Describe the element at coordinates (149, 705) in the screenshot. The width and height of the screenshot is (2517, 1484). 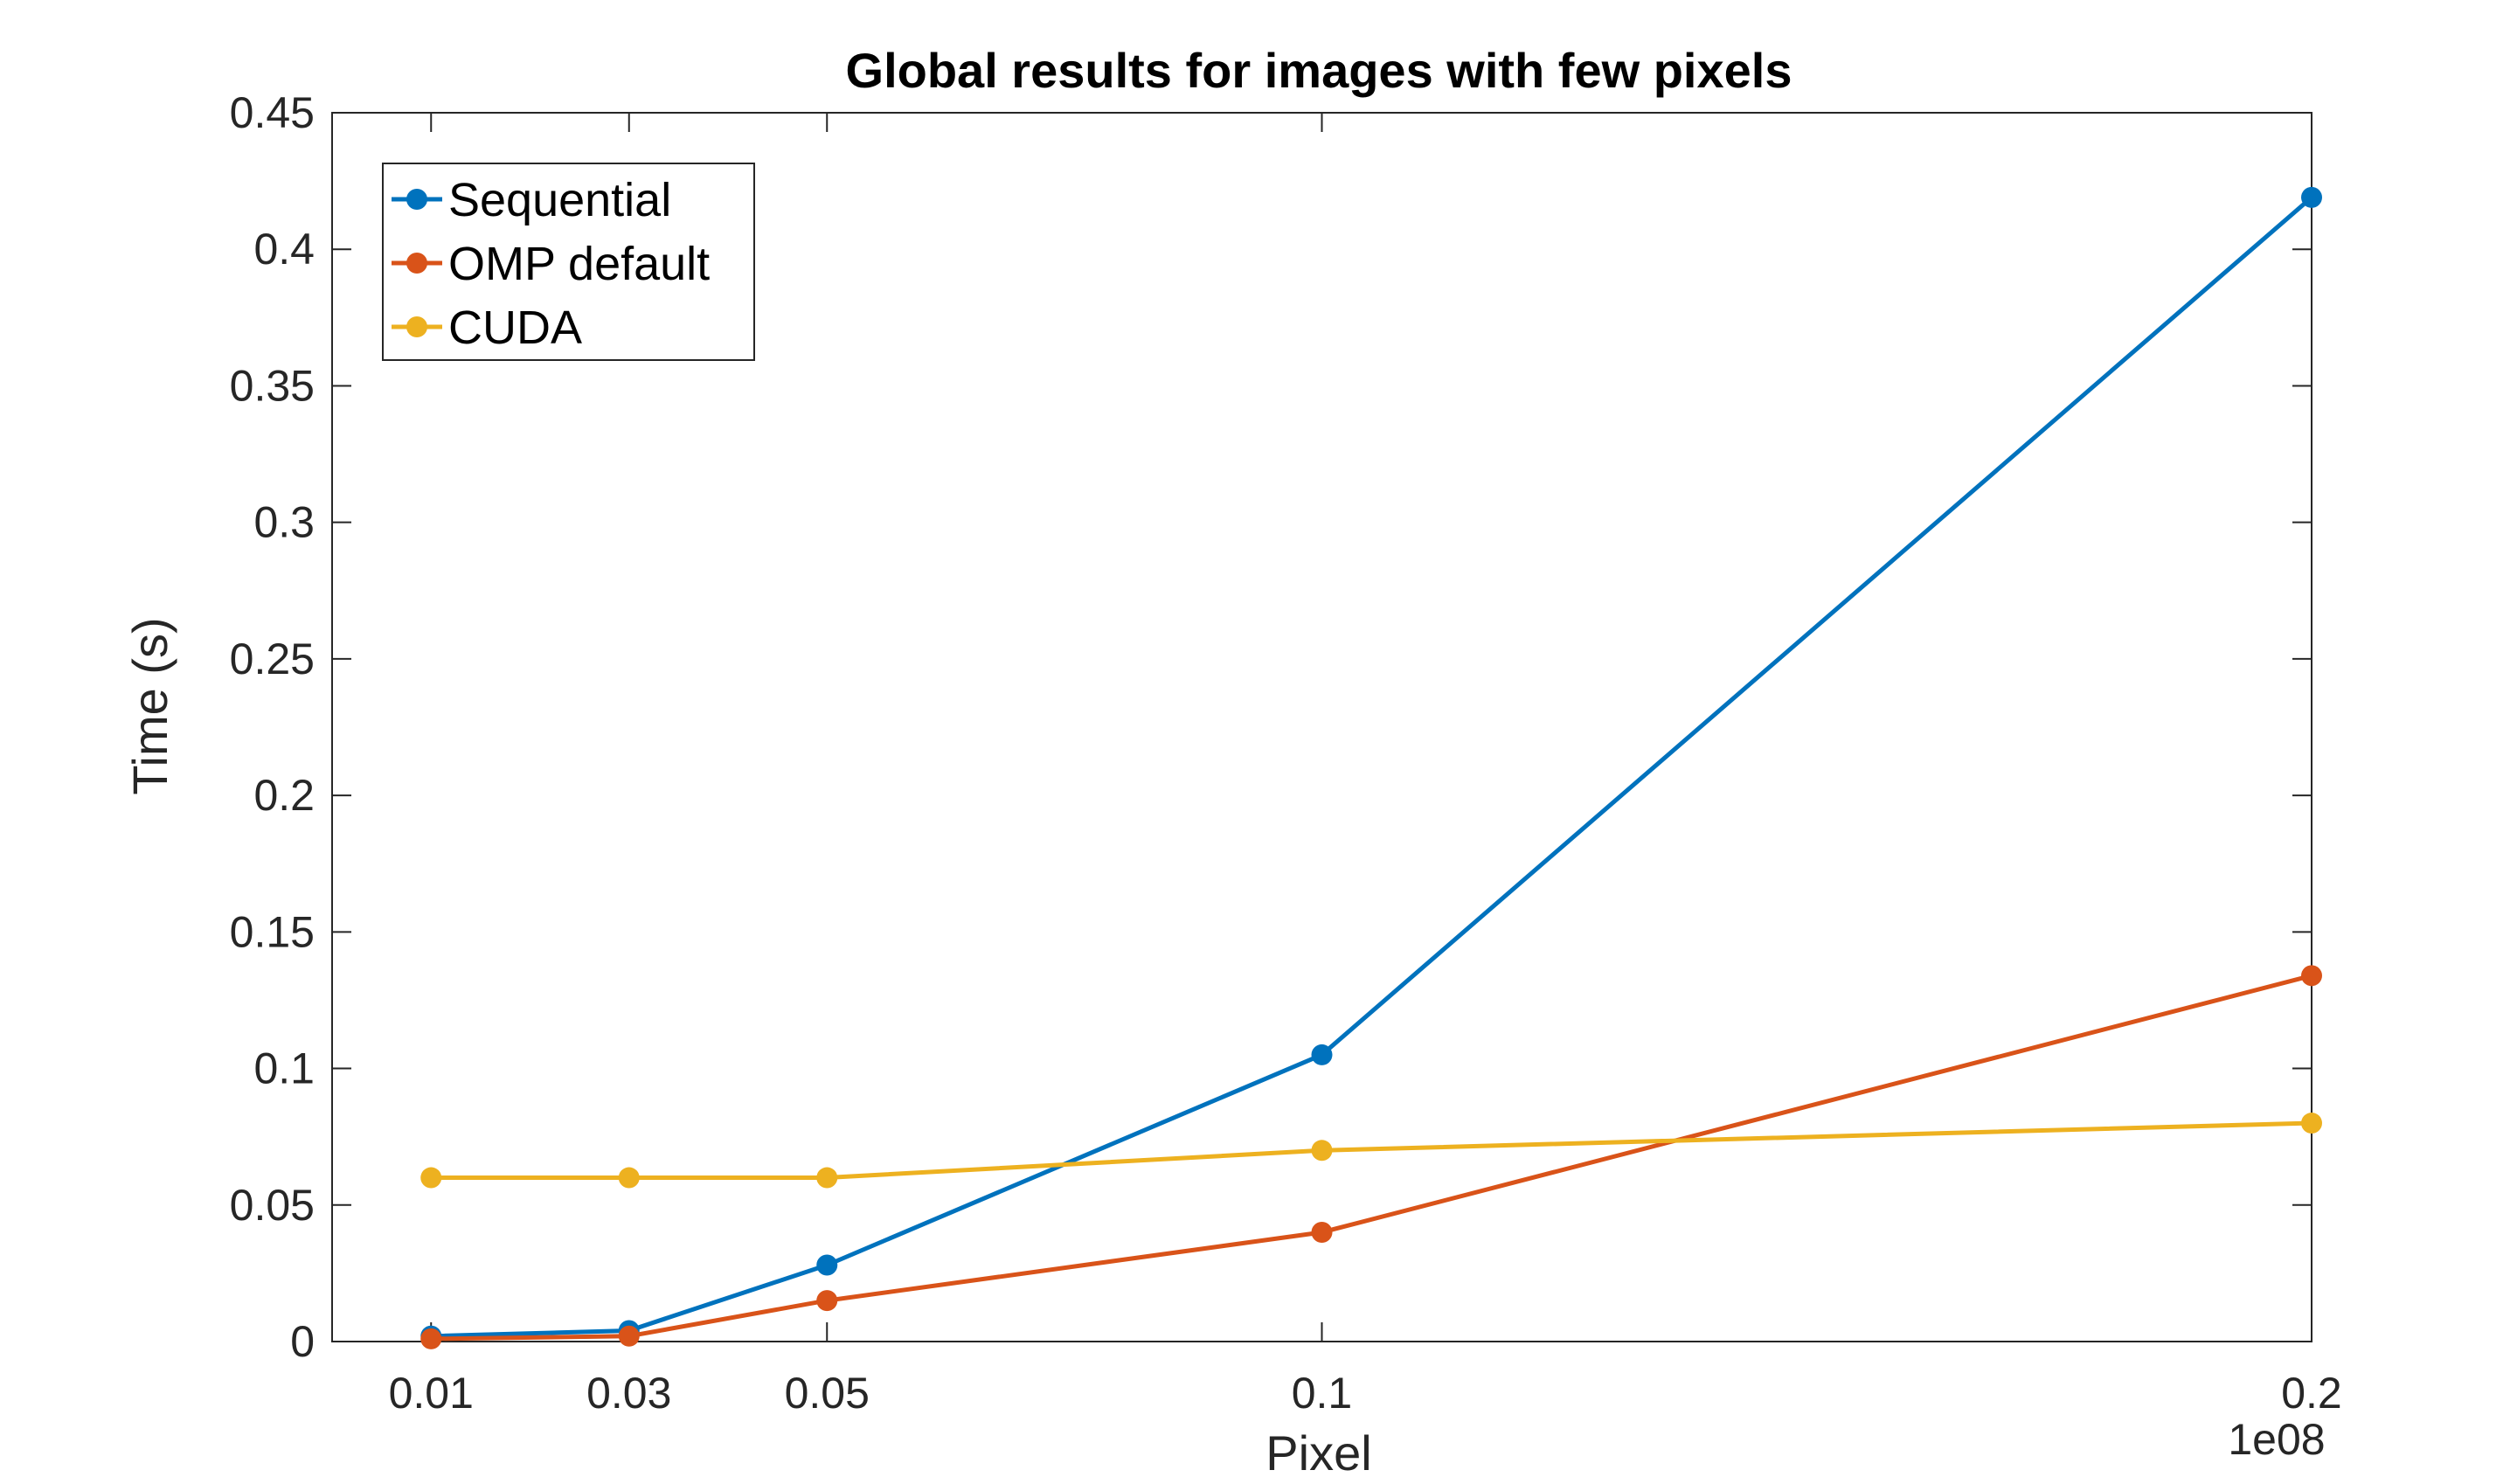
I see `y-axis-title: Time (s)` at that location.